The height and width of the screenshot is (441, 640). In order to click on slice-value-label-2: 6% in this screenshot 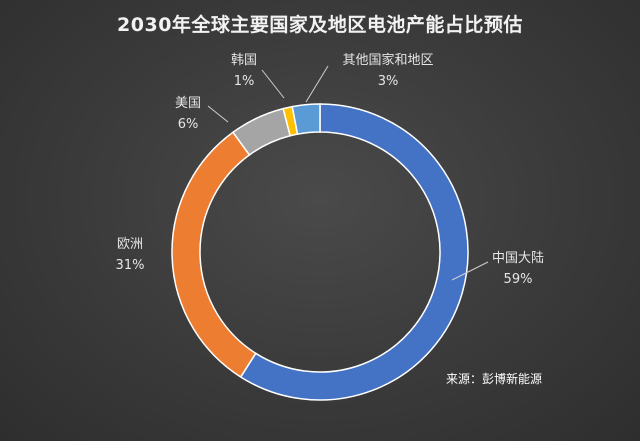, I will do `click(188, 124)`.